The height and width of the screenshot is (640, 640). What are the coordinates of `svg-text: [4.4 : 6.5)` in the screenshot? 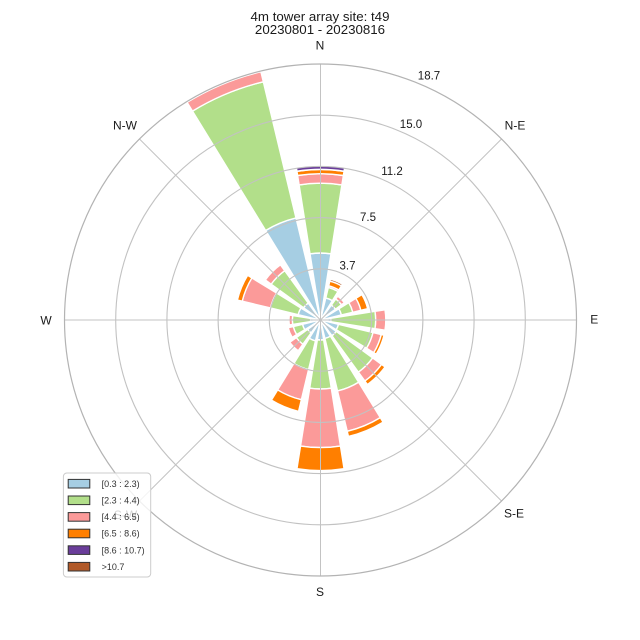 It's located at (121, 517).